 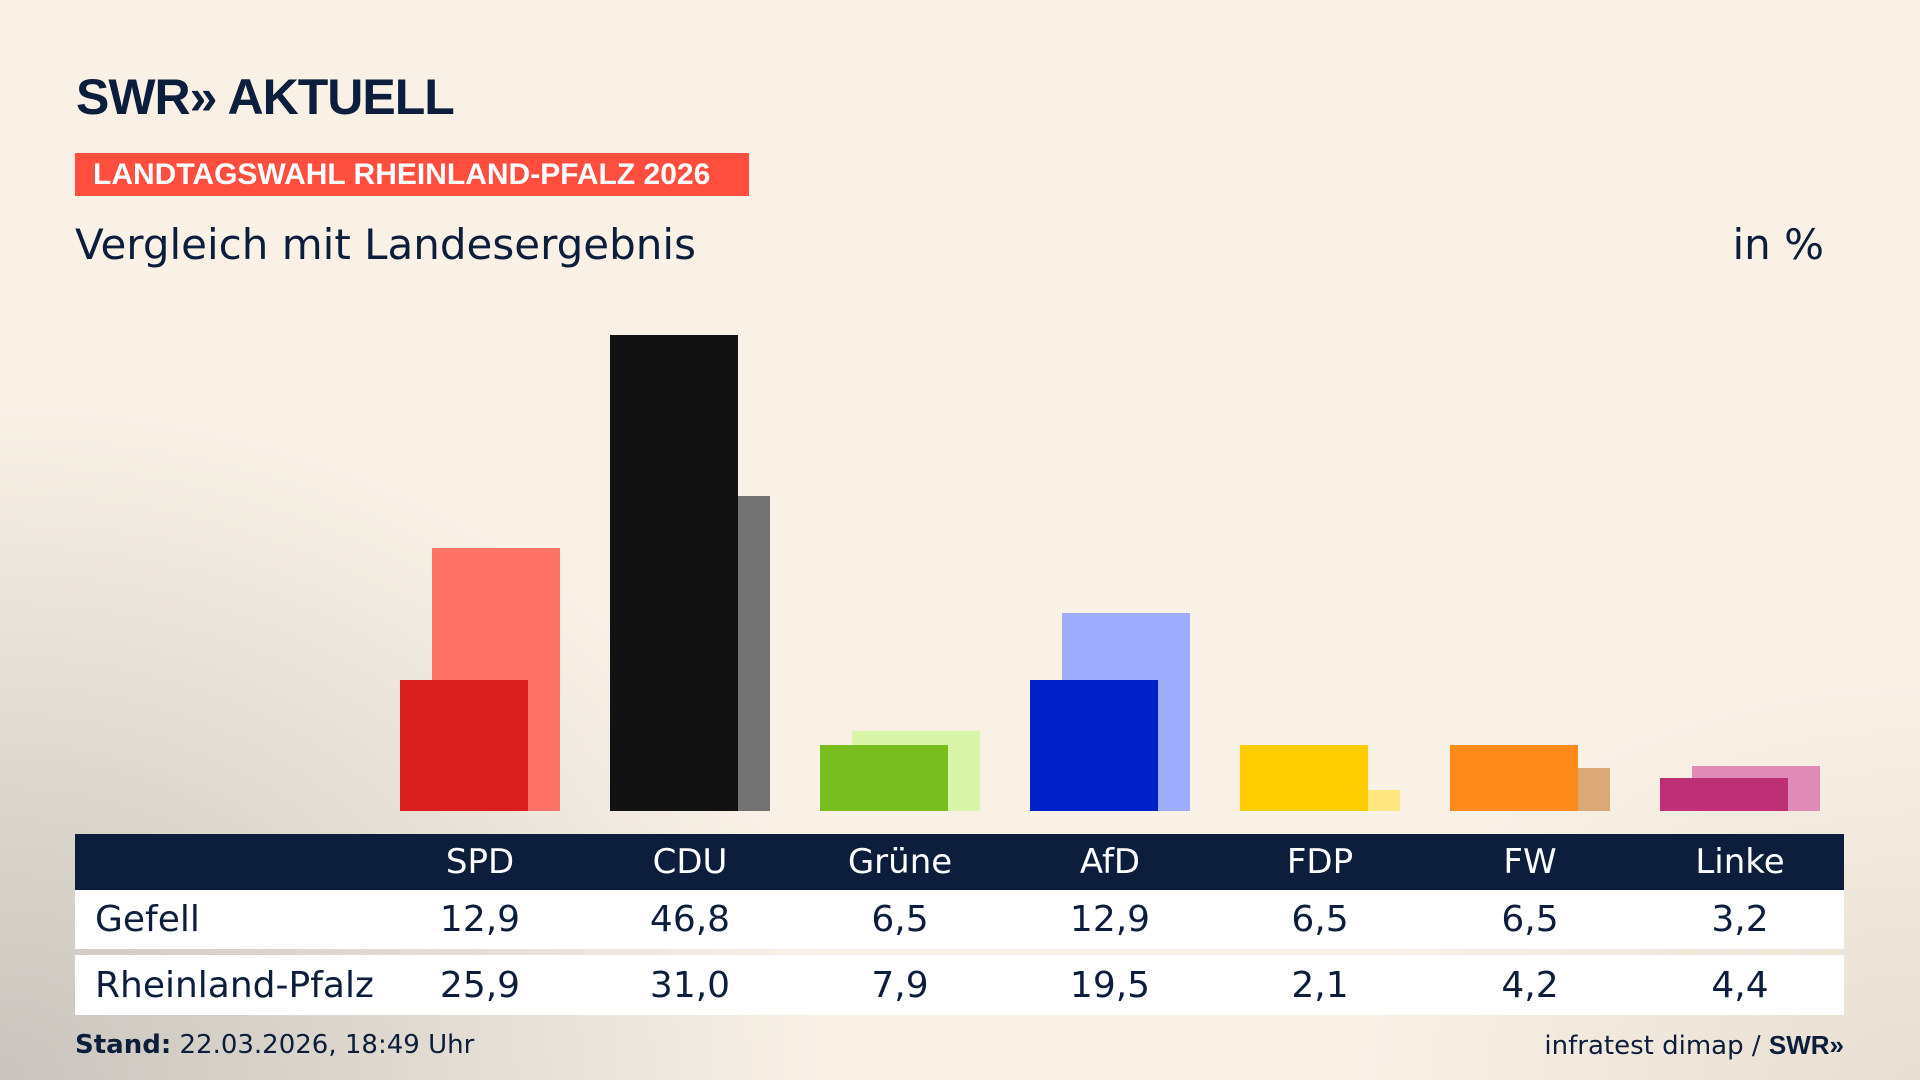 I want to click on column-header: FW, so click(x=1530, y=862).